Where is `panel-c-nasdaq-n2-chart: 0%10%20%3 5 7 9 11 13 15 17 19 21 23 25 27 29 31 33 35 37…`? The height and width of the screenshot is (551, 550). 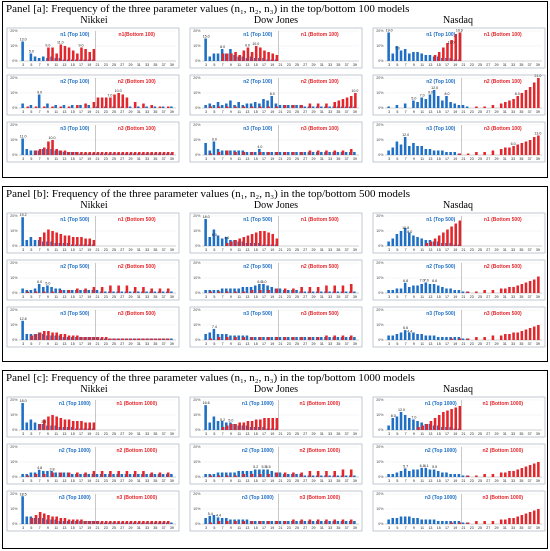
panel-c-nasdaq-n2-chart: 0%10%20%3 5 7 9 11 13 15 17 19 21 23 25 27 29 31 33 35 37… is located at coordinates (459, 464).